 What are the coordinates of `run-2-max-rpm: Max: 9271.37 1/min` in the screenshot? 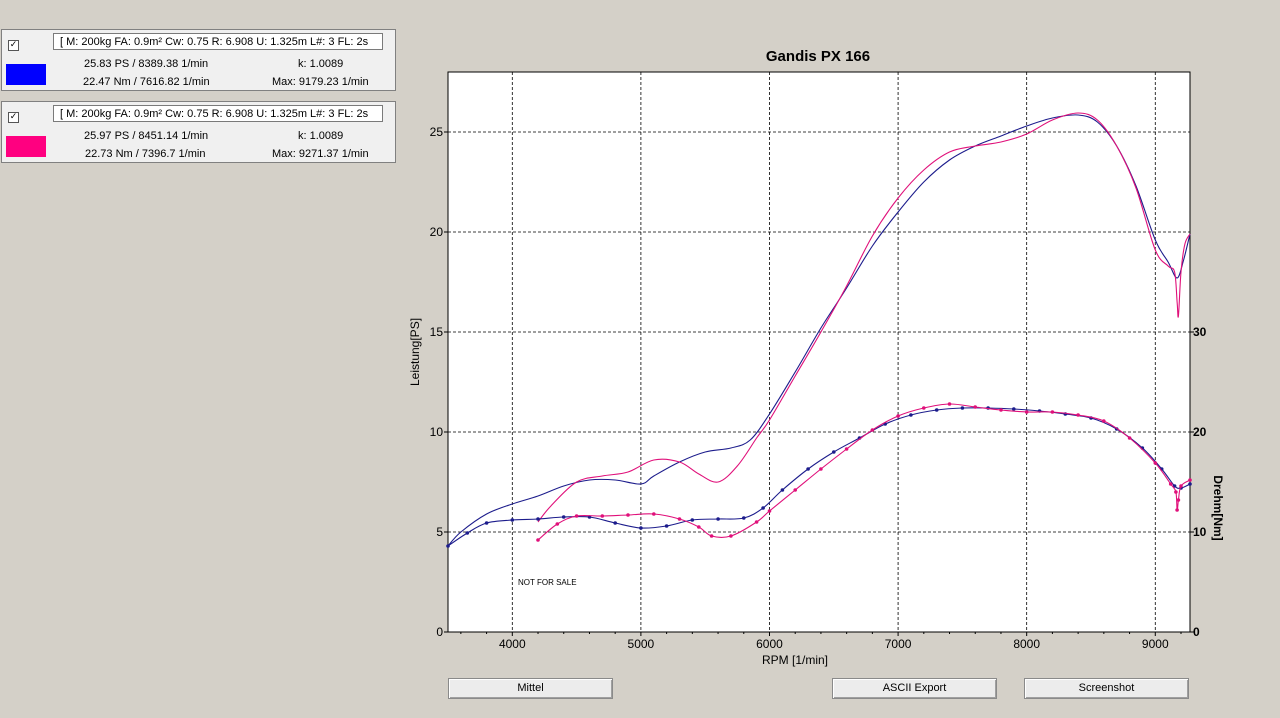 It's located at (320, 154).